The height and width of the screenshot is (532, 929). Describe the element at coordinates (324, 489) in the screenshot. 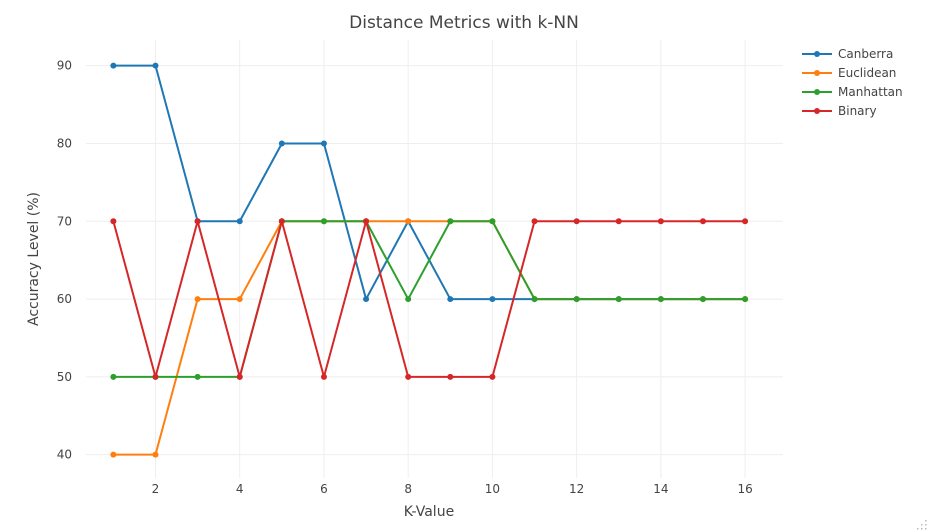

I see `x-tick-label: 6` at that location.